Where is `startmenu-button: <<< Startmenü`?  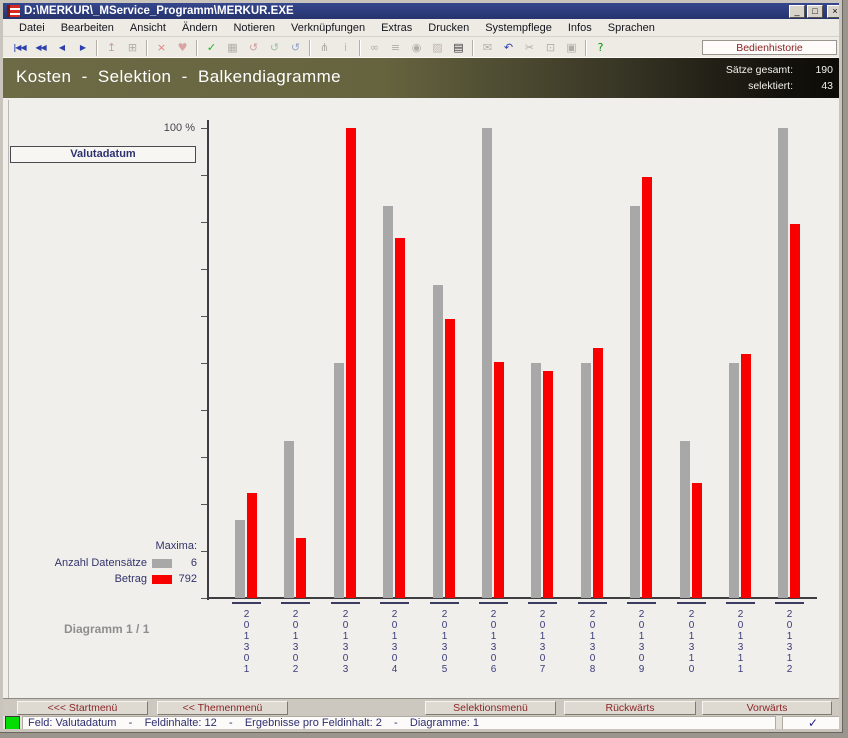 startmenu-button: <<< Startmenü is located at coordinates (82, 708).